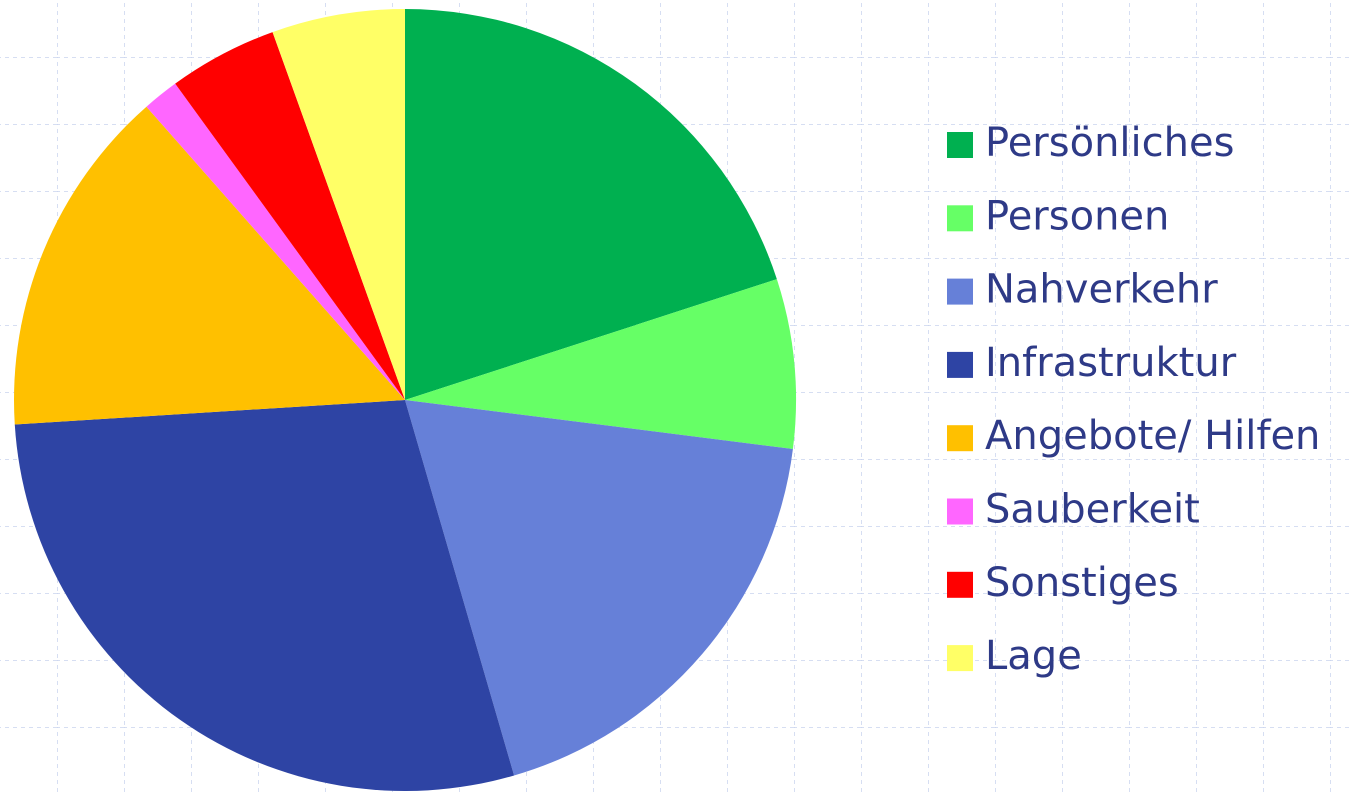  I want to click on legend-label: Sauberkeit, so click(1092, 510).